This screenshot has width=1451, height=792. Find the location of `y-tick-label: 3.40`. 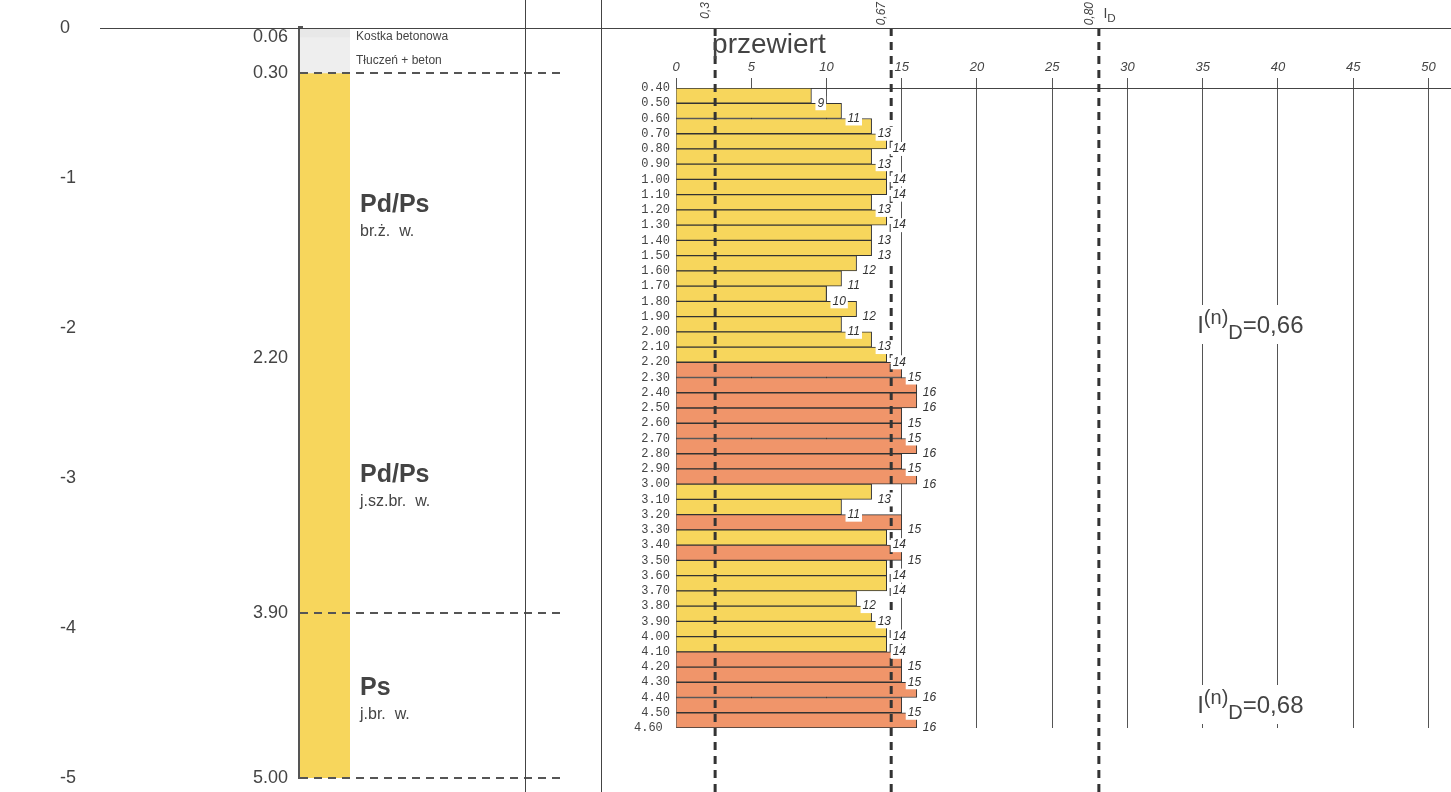

y-tick-label: 3.40 is located at coordinates (655, 545).